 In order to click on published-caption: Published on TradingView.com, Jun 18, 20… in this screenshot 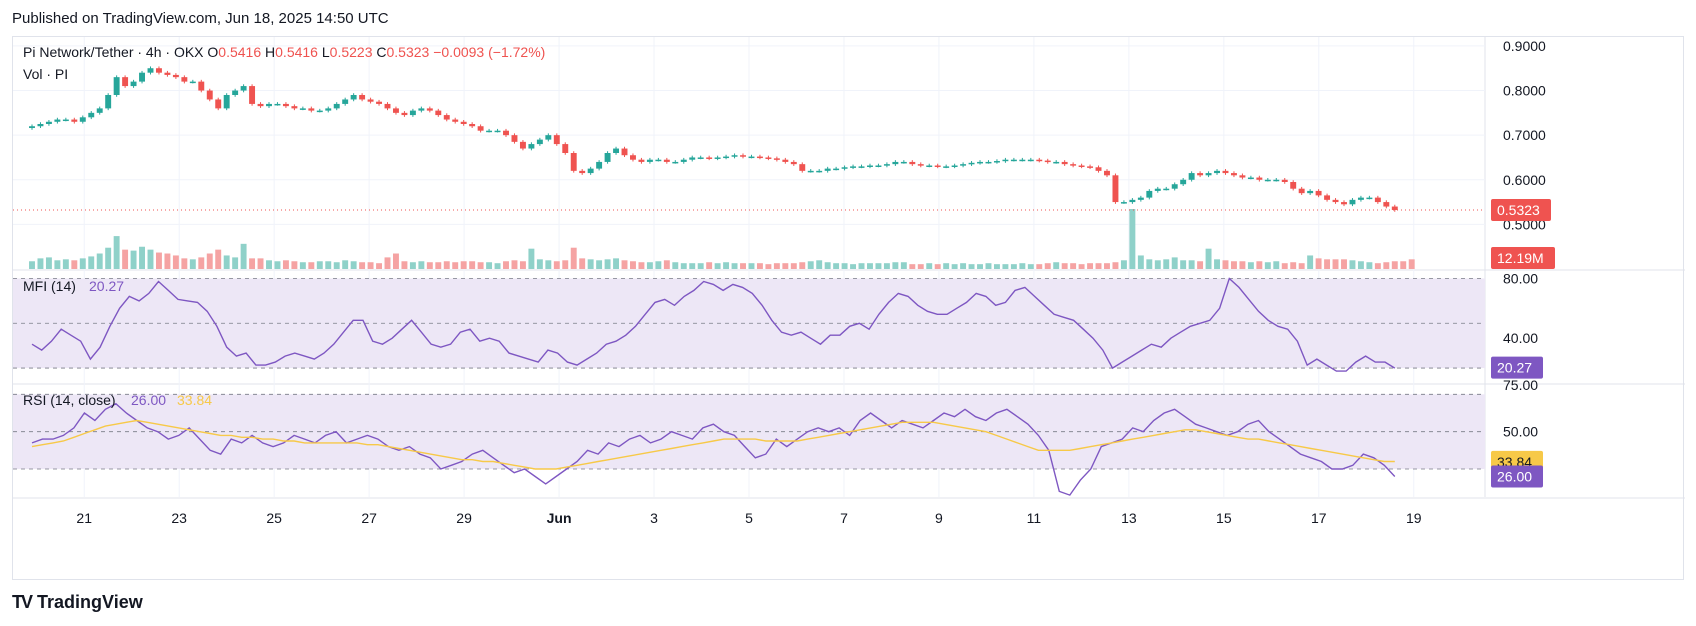, I will do `click(200, 18)`.